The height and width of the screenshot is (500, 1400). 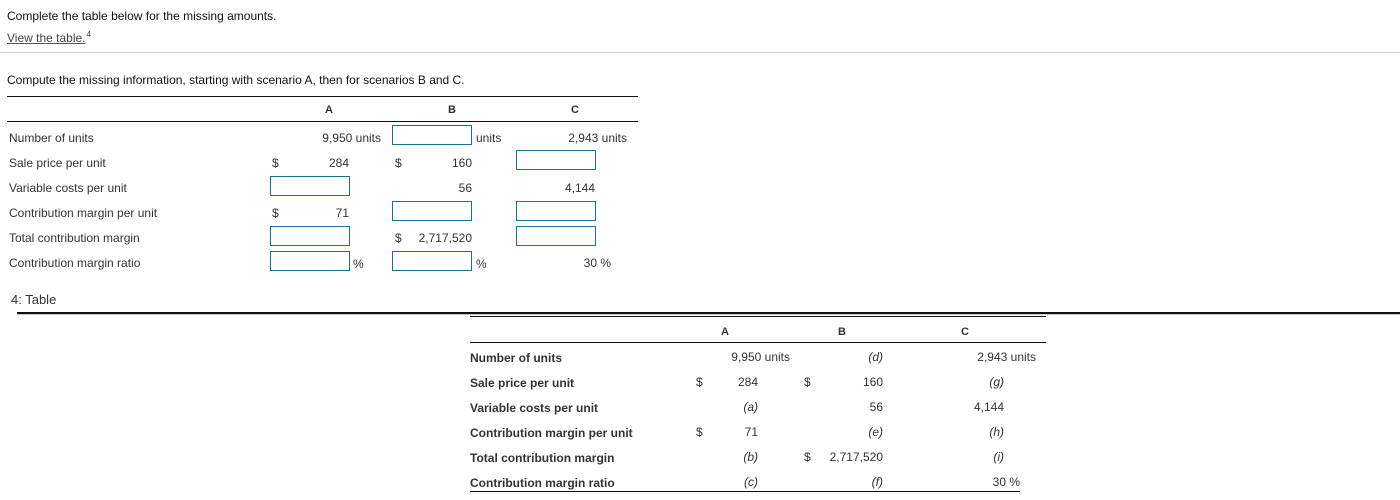 I want to click on b-units-suffix: units, so click(x=489, y=138).